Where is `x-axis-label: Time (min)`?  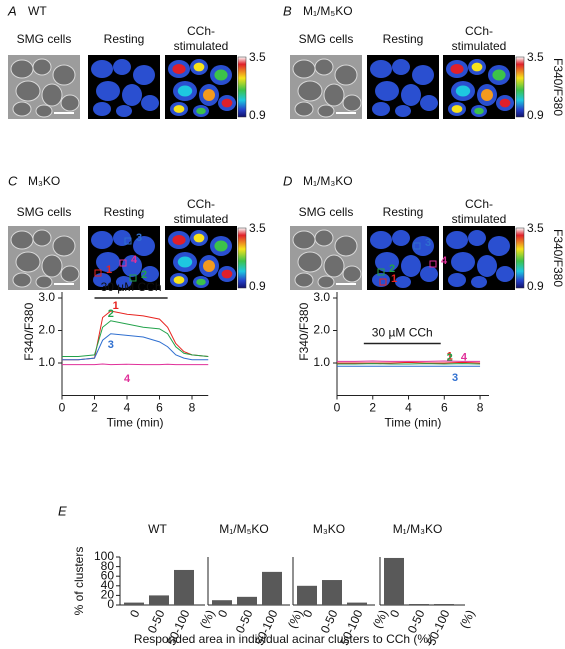 x-axis-label: Time (min) is located at coordinates (413, 423).